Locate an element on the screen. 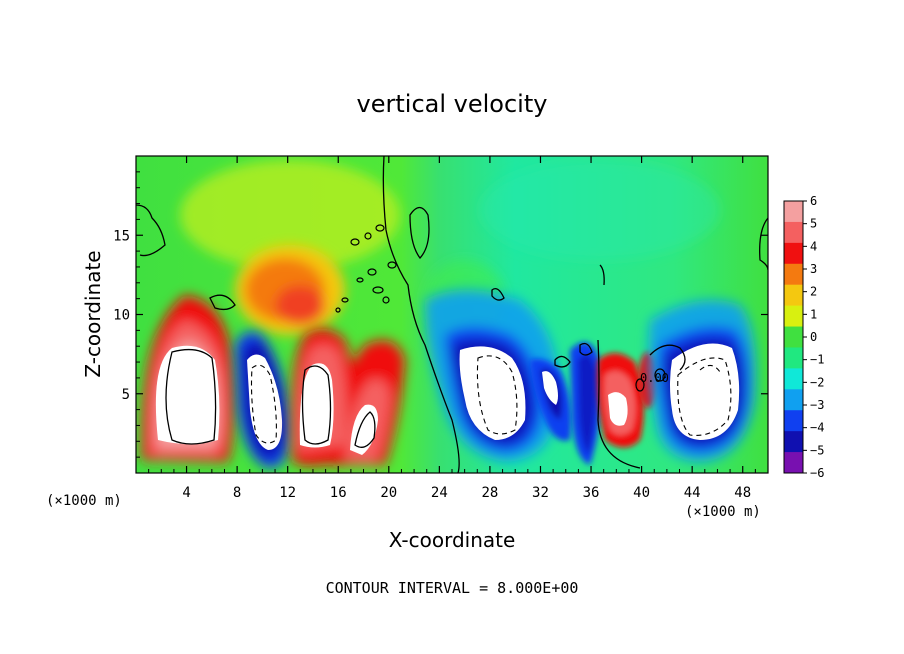 The height and width of the screenshot is (654, 904). y-tick-label: 15 is located at coordinates (121, 236).